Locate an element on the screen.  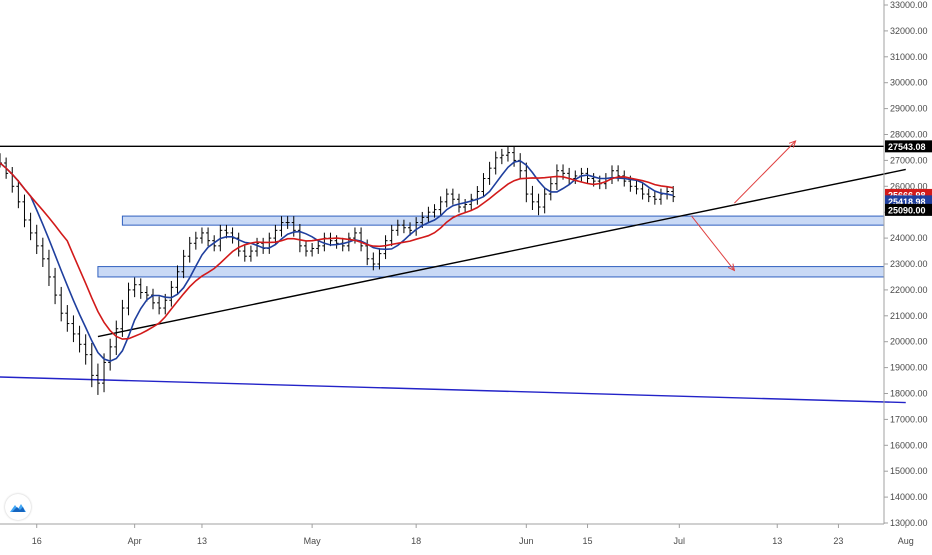
price-badge-label: 27543.08 is located at coordinates (907, 147).